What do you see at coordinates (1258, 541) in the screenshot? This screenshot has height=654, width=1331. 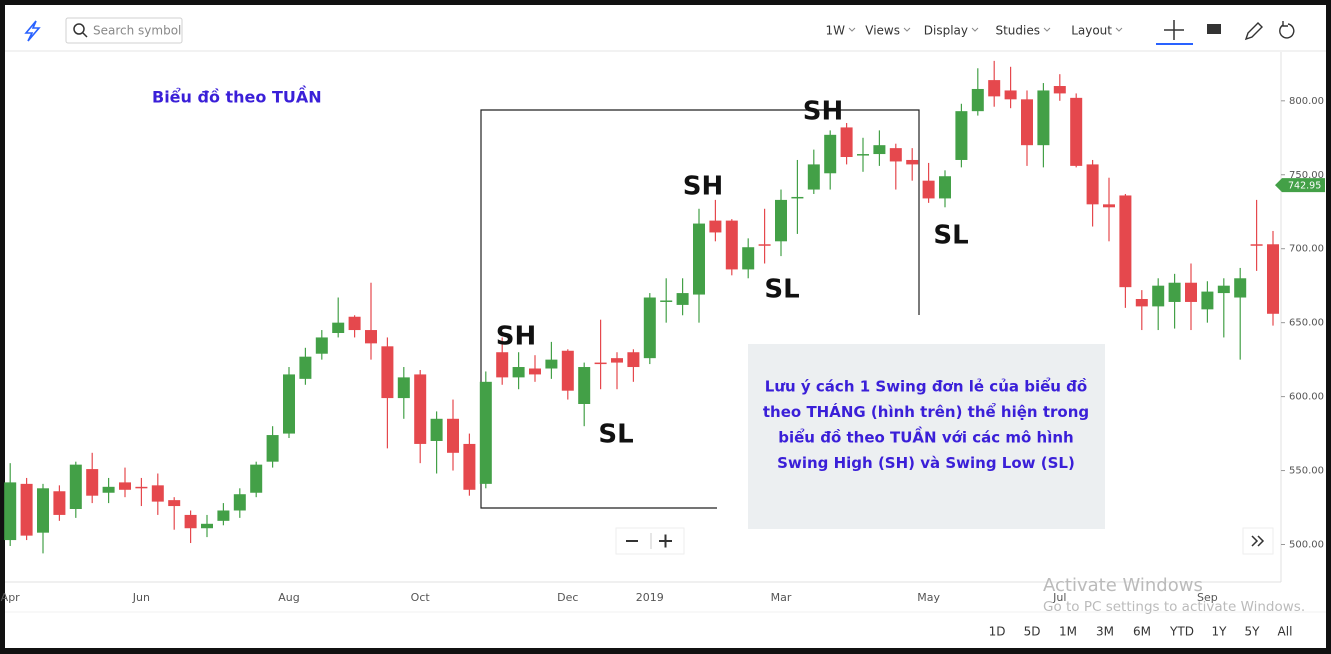 I see `scroll-icon` at bounding box center [1258, 541].